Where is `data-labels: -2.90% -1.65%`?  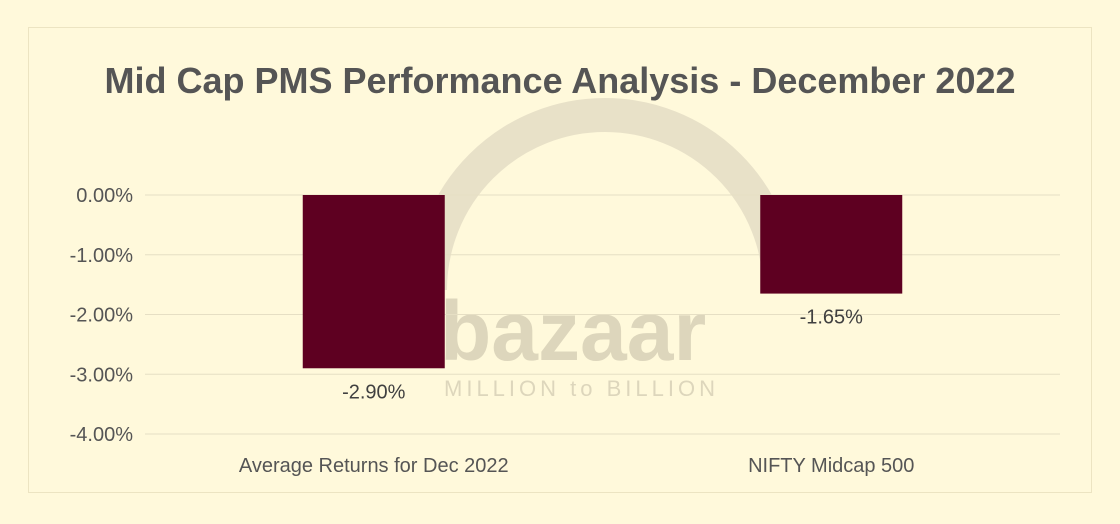
data-labels: -2.90% -1.65% is located at coordinates (602, 355).